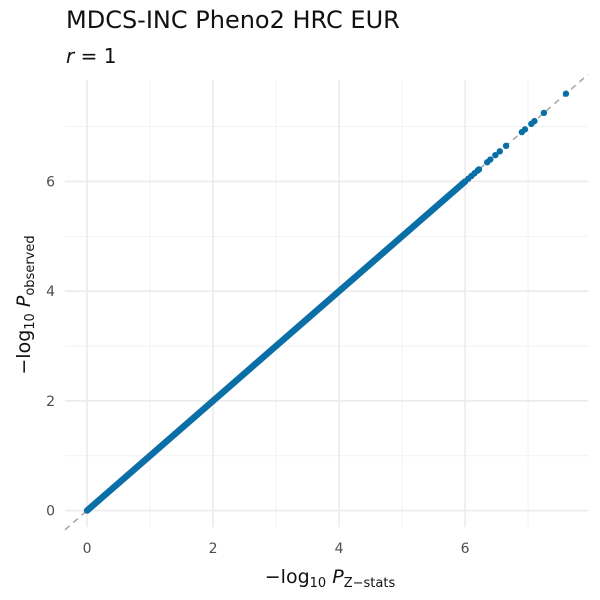  What do you see at coordinates (30, 321) in the screenshot?
I see `y-axis-title-subscript: 10` at bounding box center [30, 321].